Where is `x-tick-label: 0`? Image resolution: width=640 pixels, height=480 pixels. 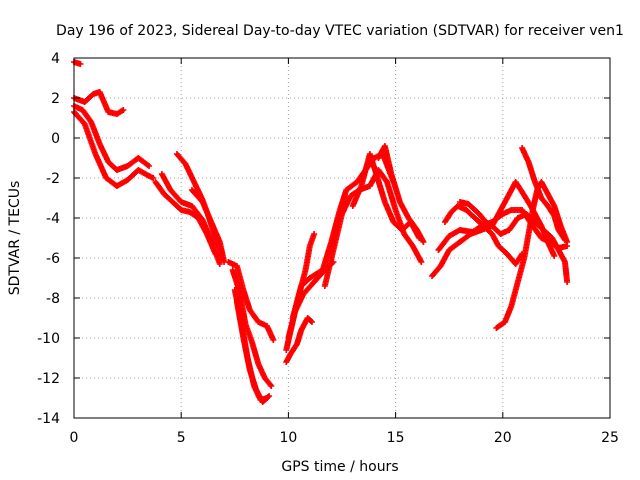 x-tick-label: 0 is located at coordinates (74, 438).